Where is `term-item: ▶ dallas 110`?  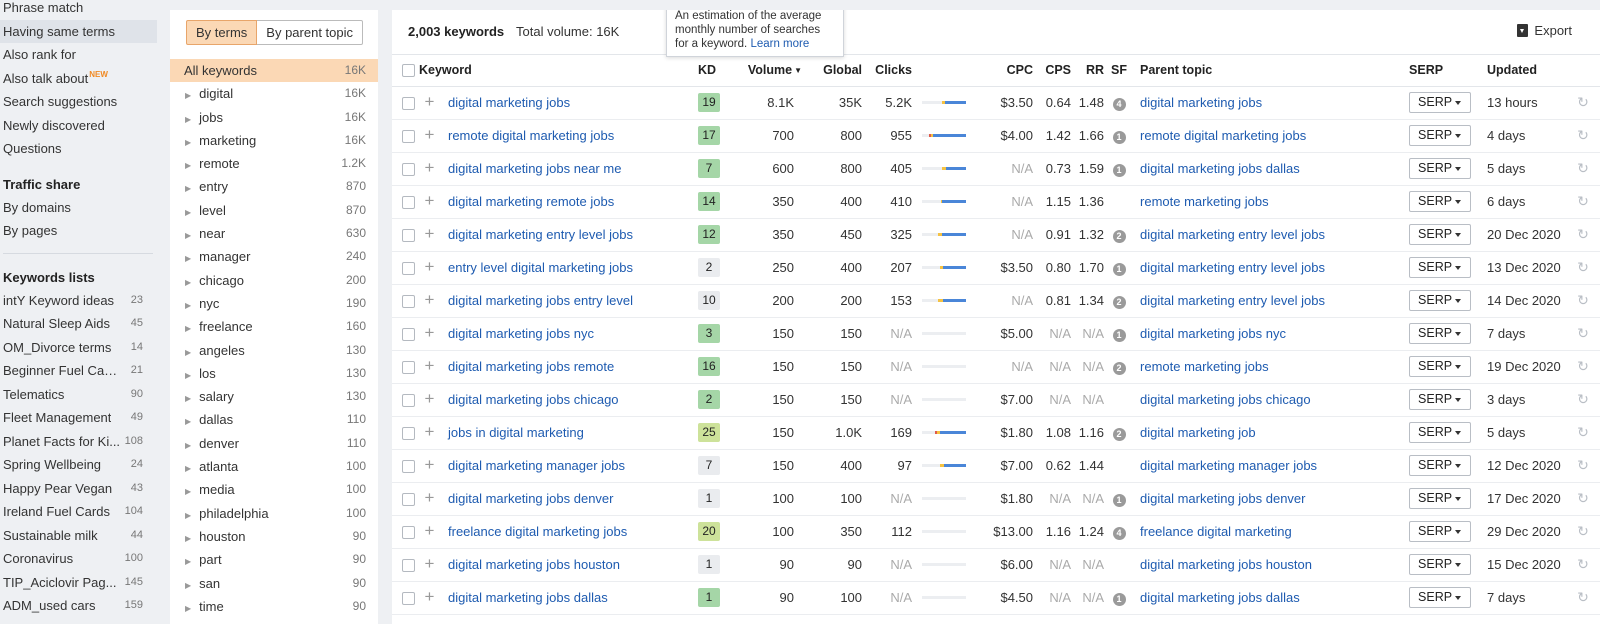
term-item: ▶ dallas 110 is located at coordinates (274, 419).